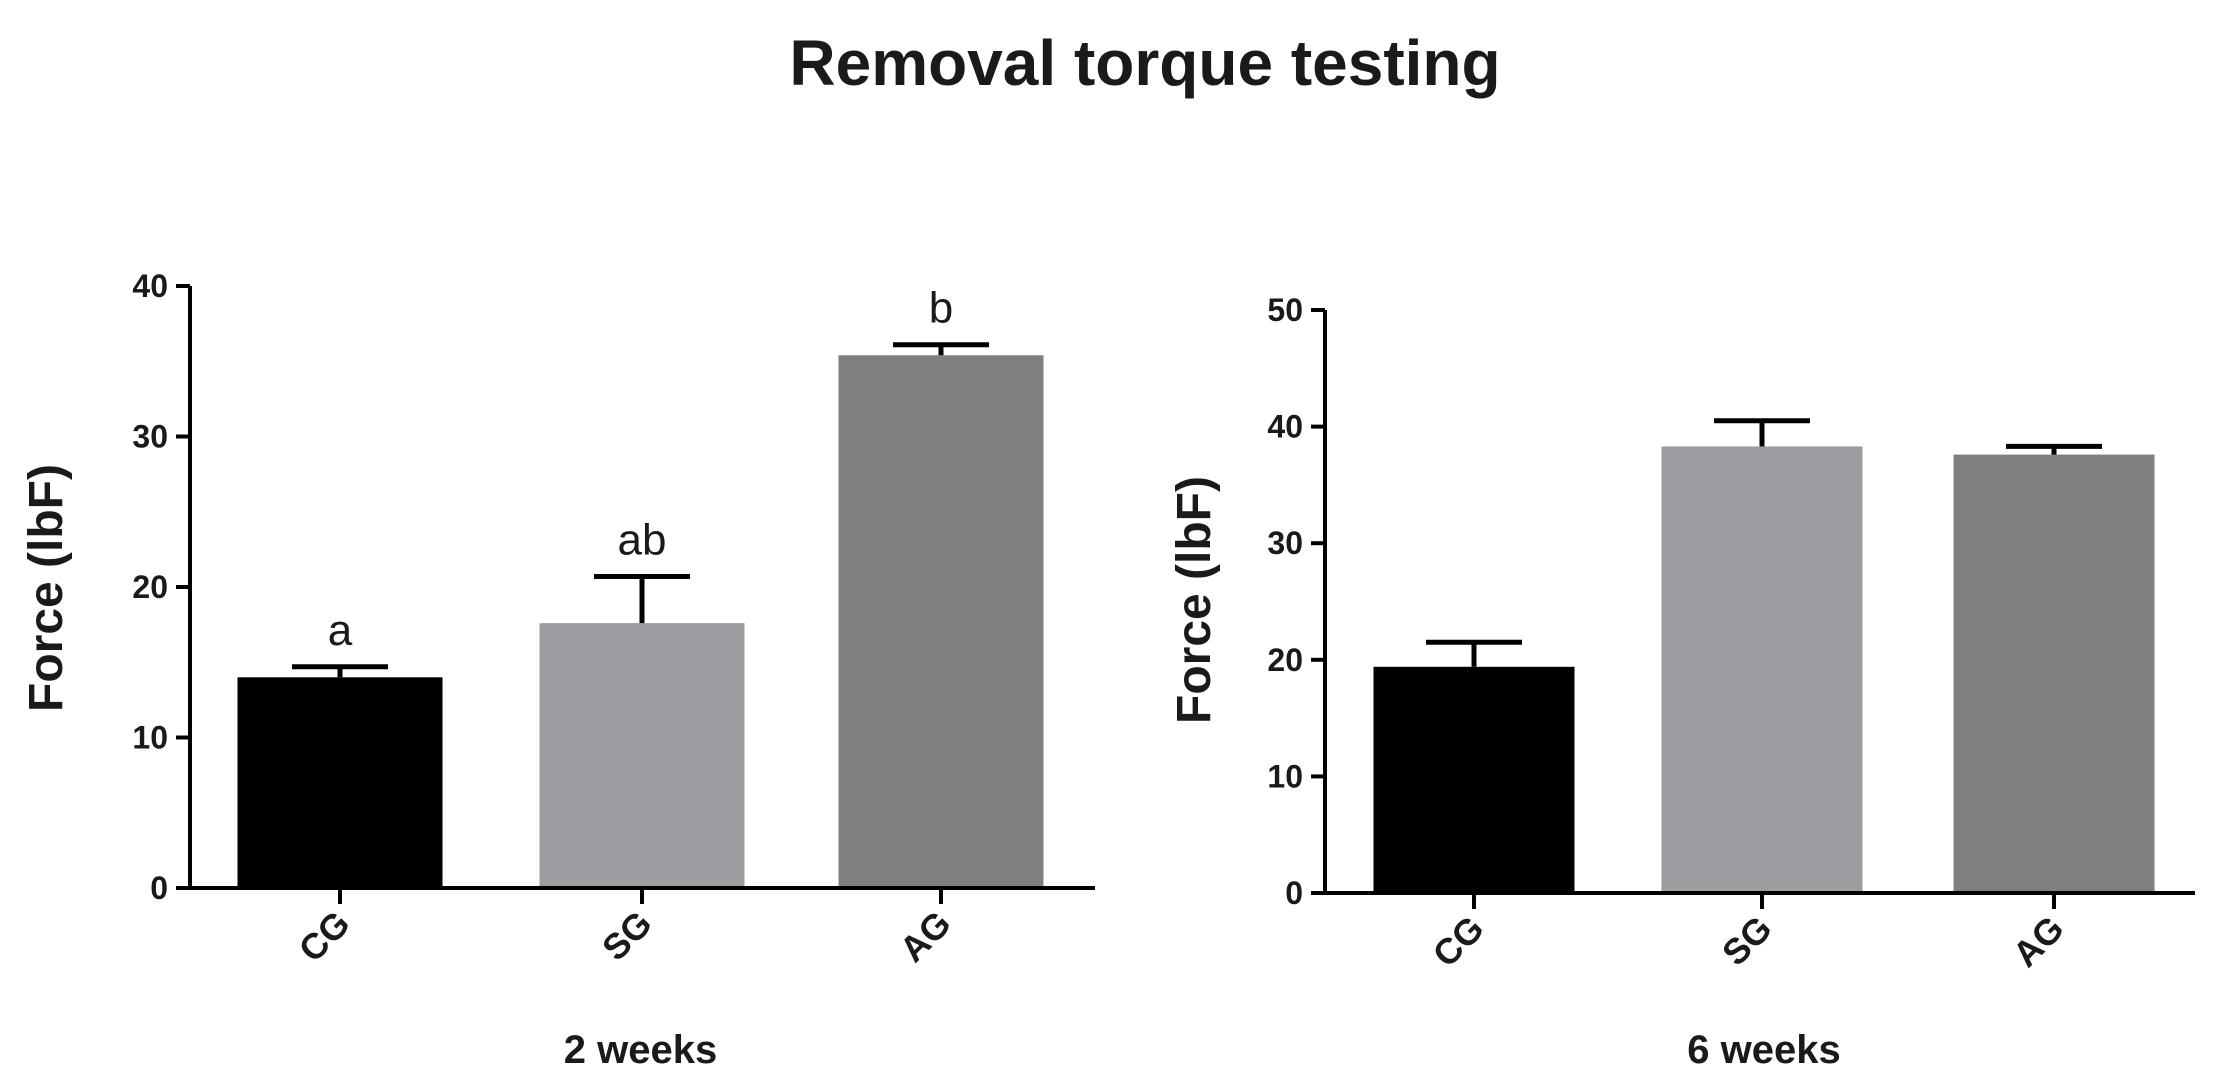  What do you see at coordinates (640, 1050) in the screenshot?
I see `x-axis-title: 2 weeks` at bounding box center [640, 1050].